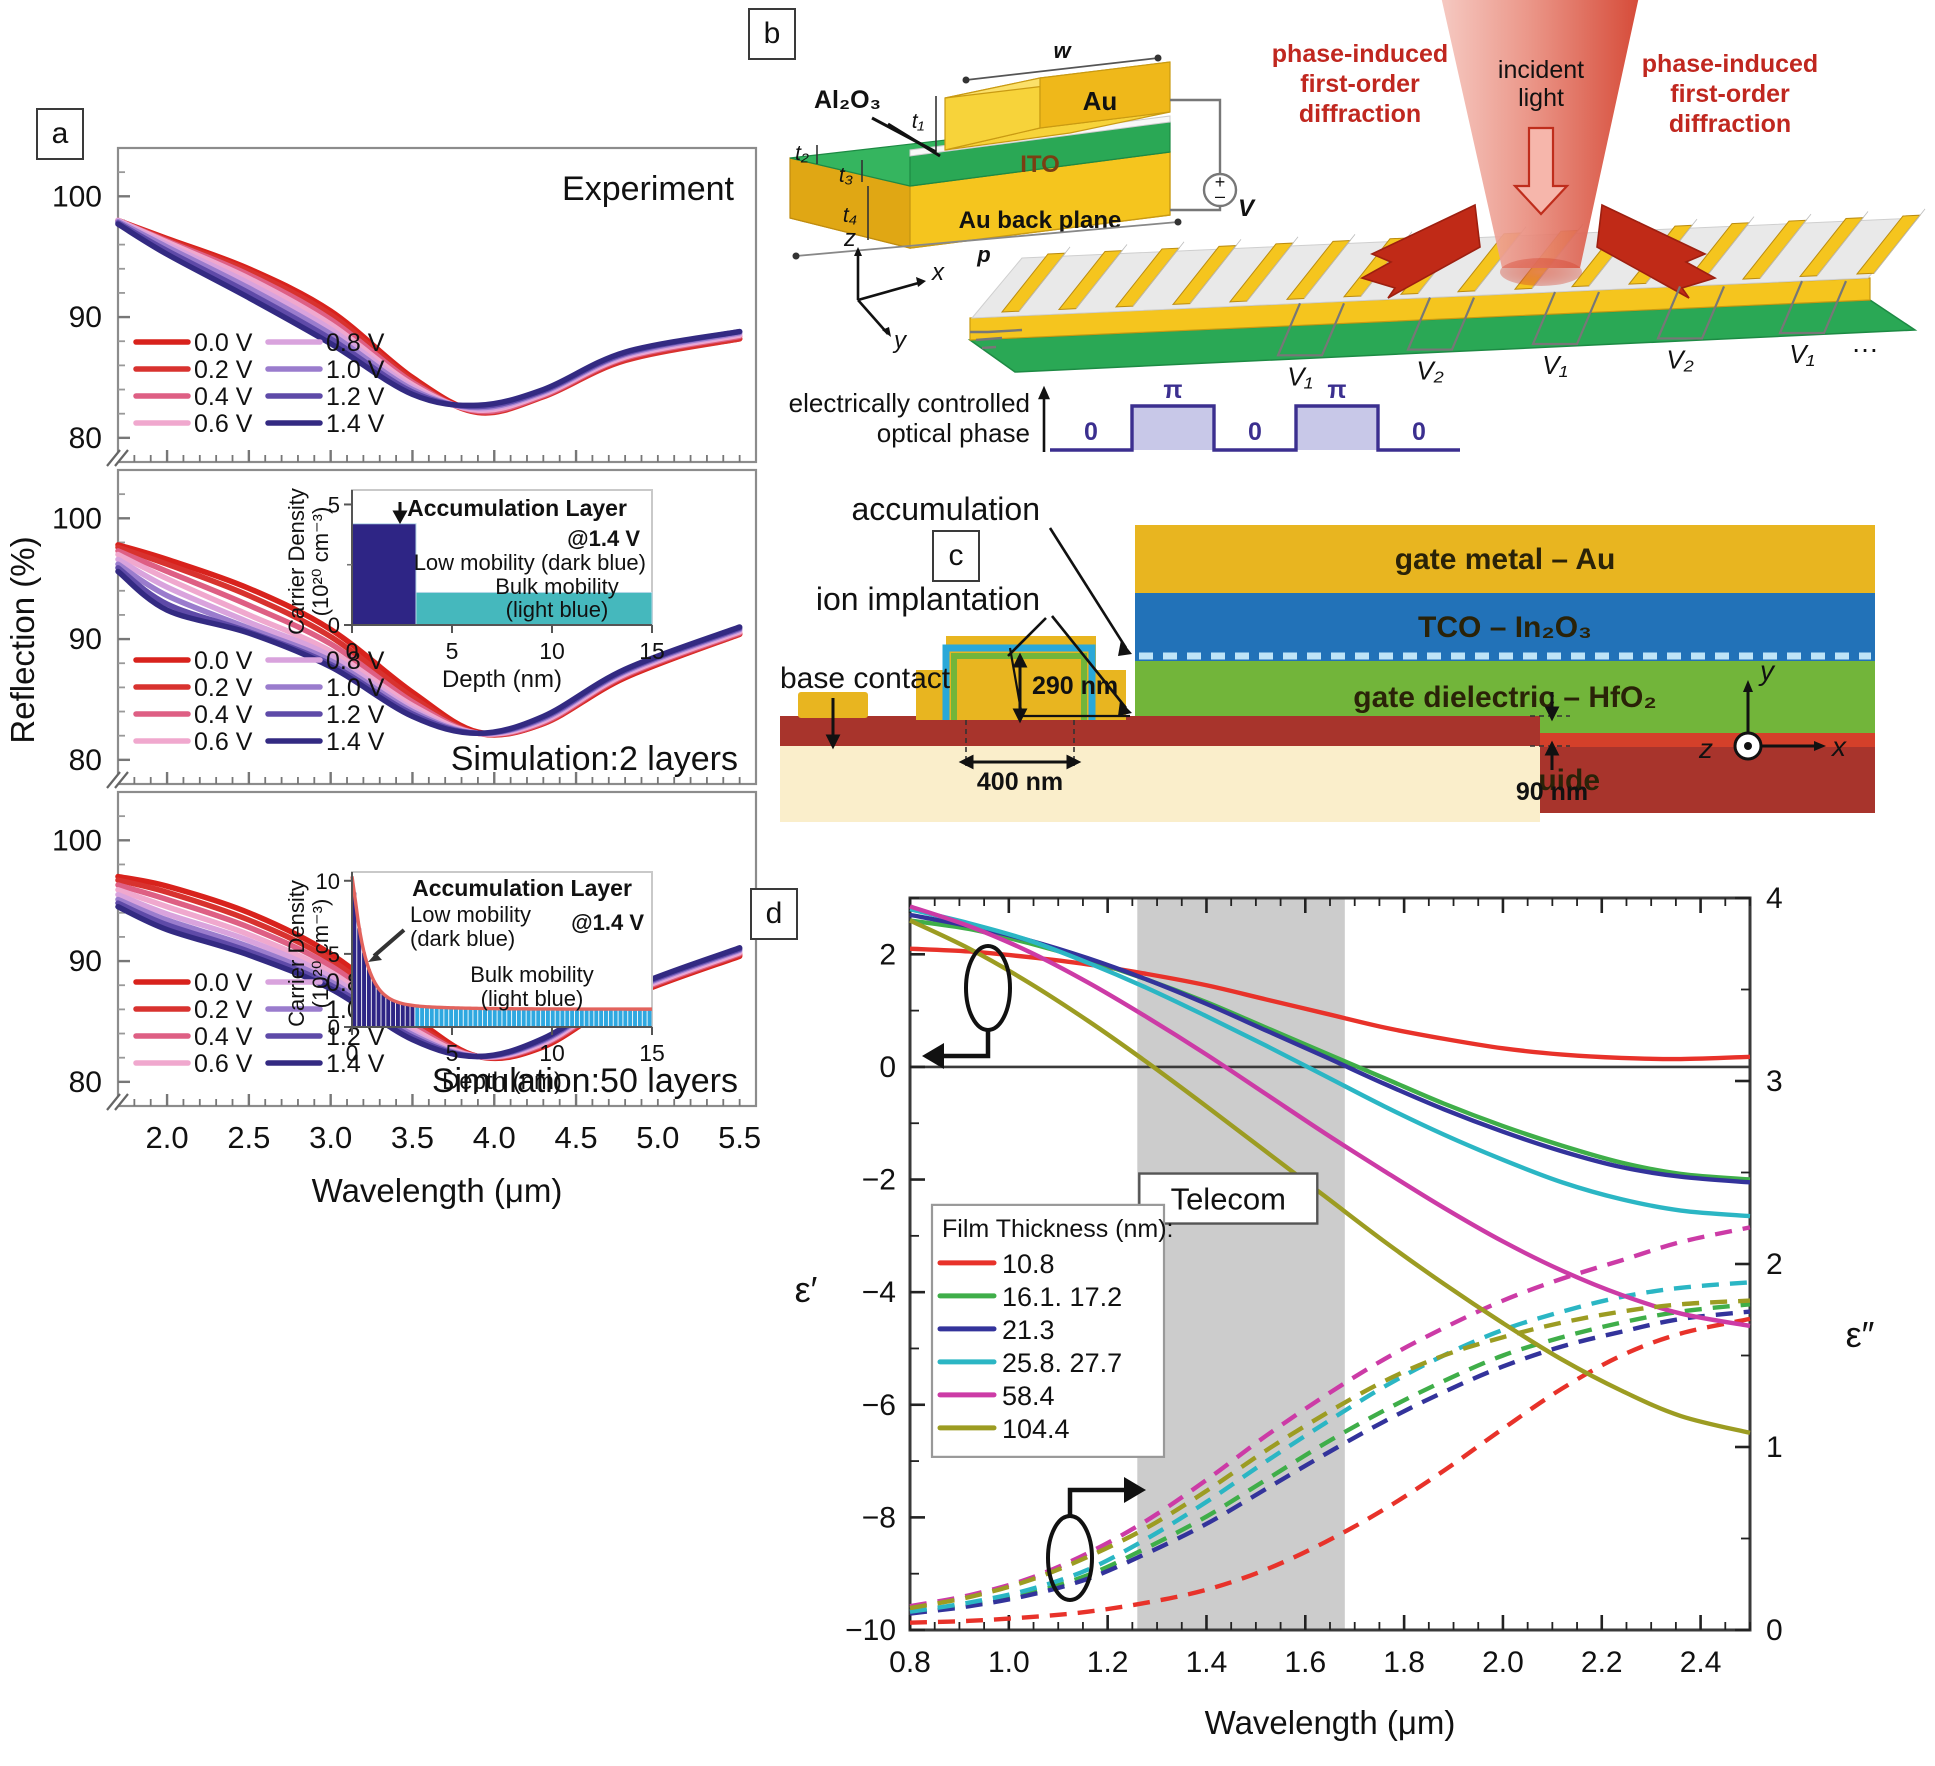 The image size is (1935, 1766). What do you see at coordinates (1020, 782) in the screenshot?
I see `dimension-400-label: 400 nm` at bounding box center [1020, 782].